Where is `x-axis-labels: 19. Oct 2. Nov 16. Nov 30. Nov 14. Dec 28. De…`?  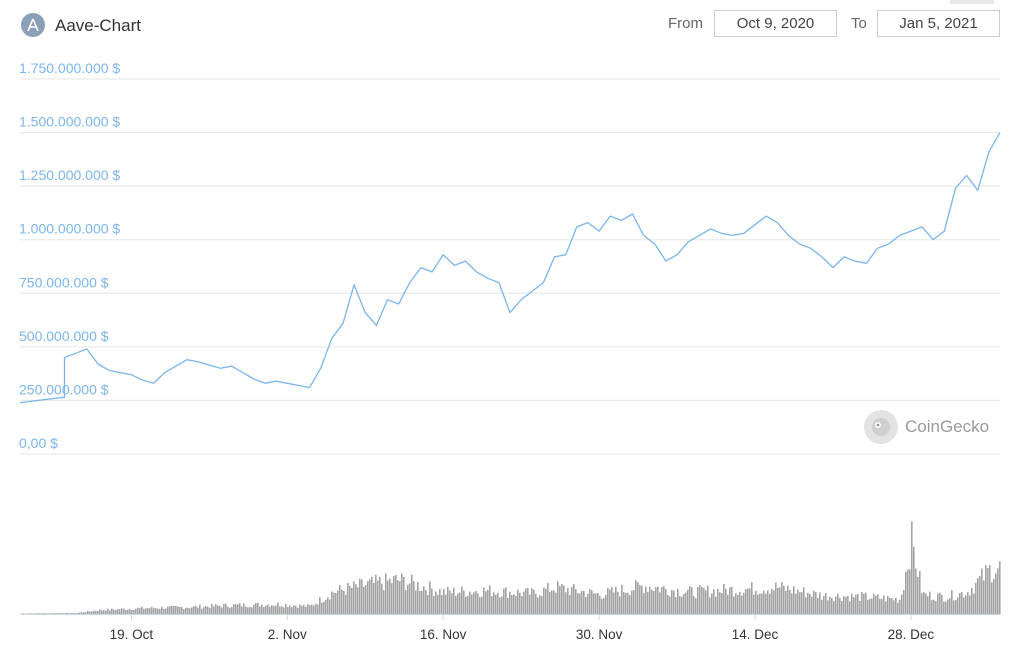
x-axis-labels: 19. Oct 2. Nov 16. Nov 30. Nov 14. Dec 28. De… is located at coordinates (522, 628).